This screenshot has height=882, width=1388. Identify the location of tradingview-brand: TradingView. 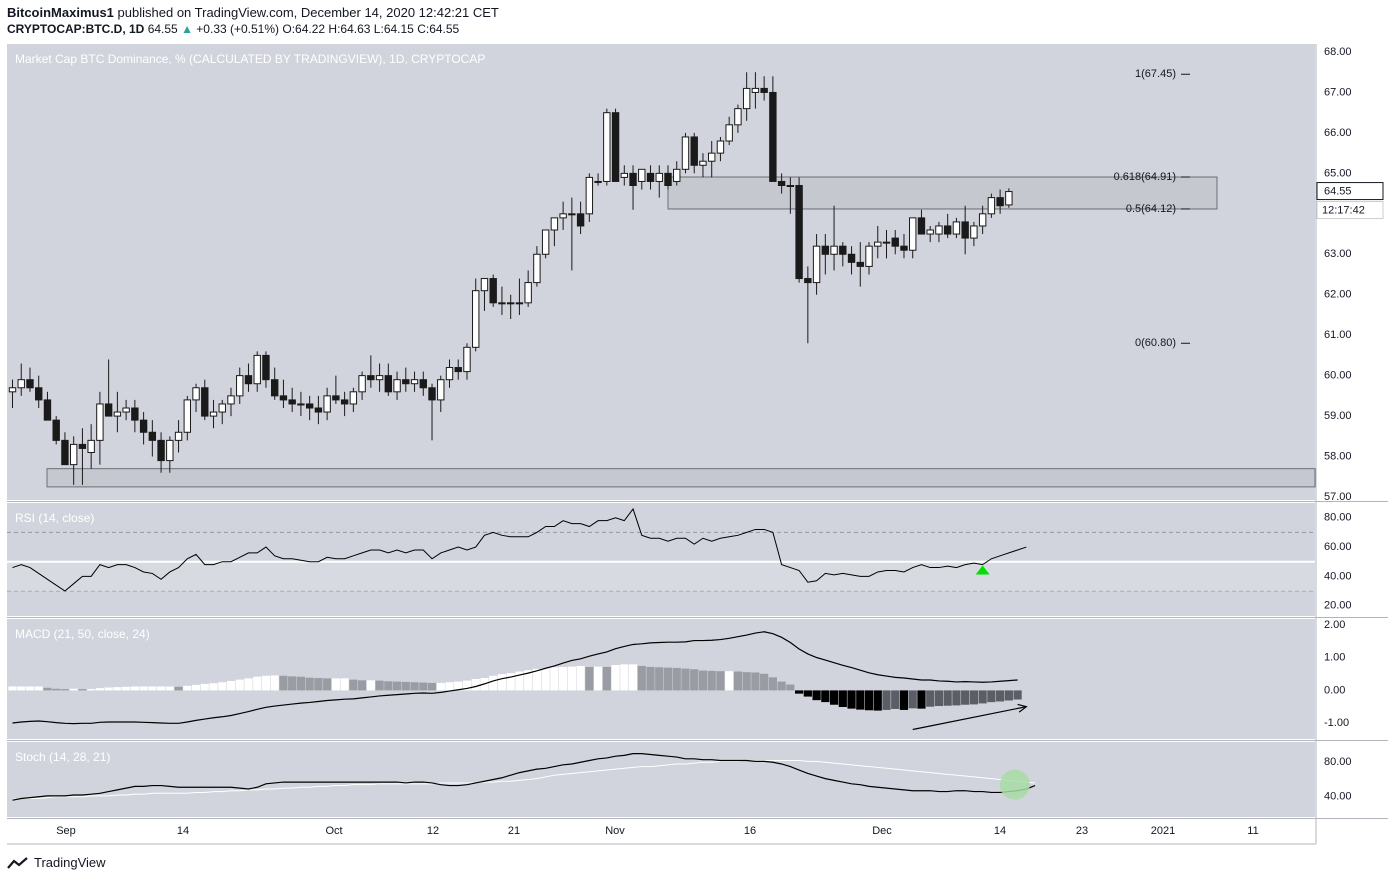
(70, 862).